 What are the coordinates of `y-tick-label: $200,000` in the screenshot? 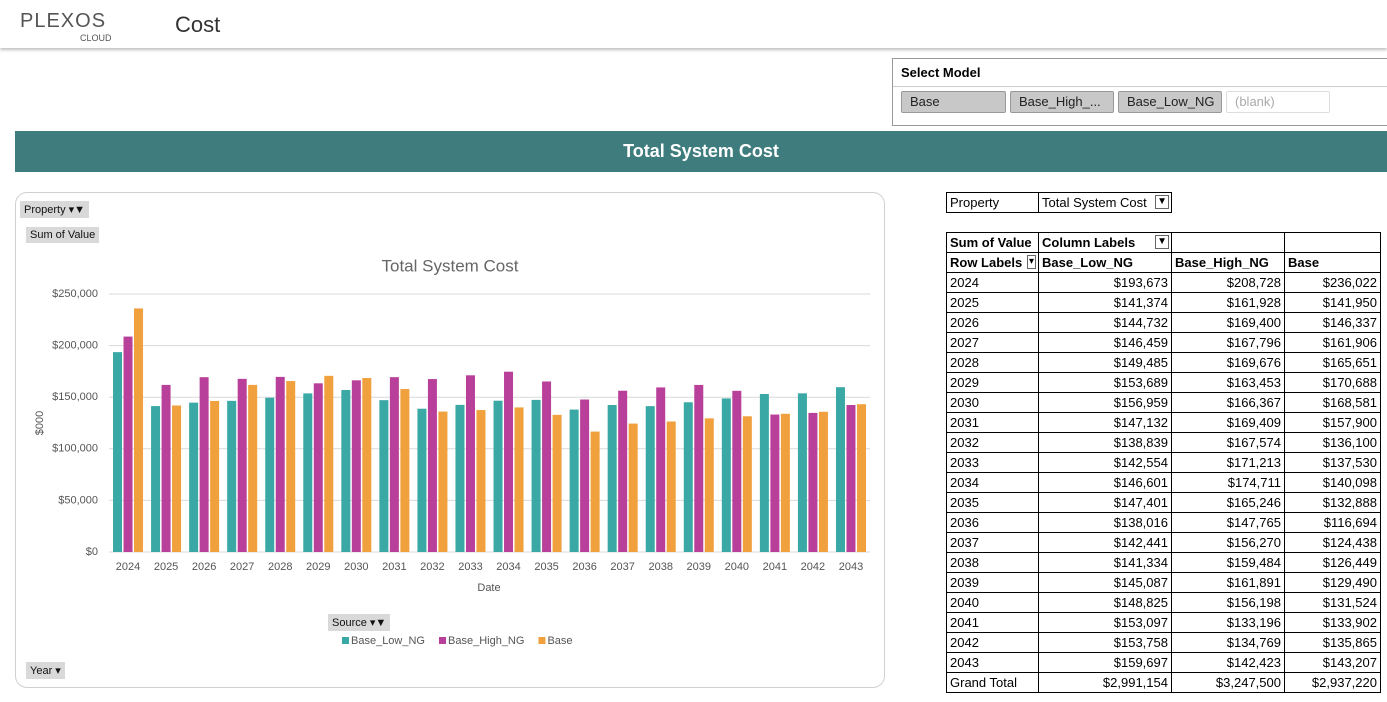 It's located at (75, 346).